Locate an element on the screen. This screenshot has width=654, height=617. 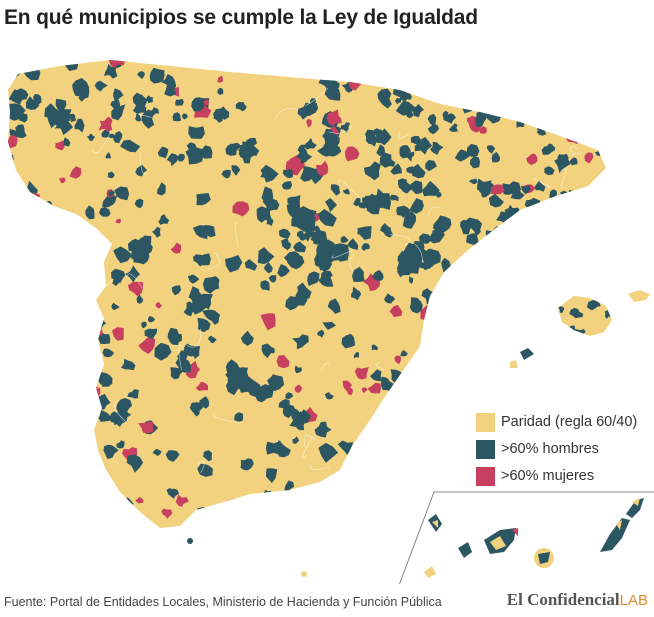
canarias-inset-frame is located at coordinates (526, 537).